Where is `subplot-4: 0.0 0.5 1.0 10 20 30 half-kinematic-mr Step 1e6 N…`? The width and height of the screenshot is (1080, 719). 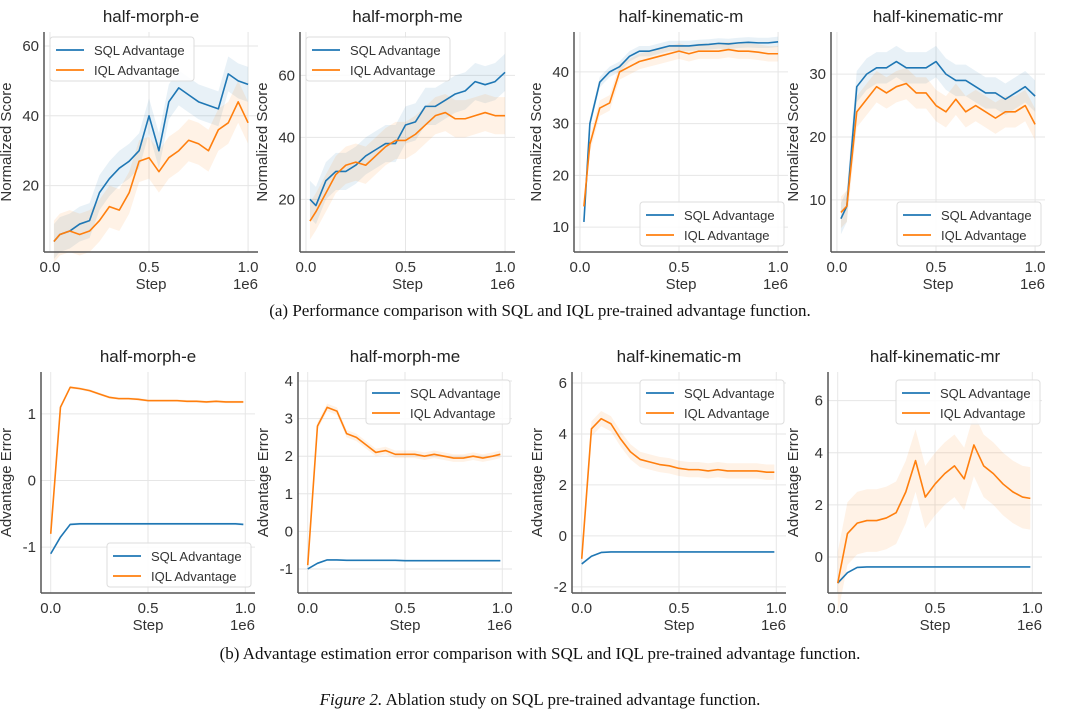
subplot-4: 0.0 0.5 1.0 10 20 30 half-kinematic-mr Step 1e6 N… is located at coordinates (915, 150).